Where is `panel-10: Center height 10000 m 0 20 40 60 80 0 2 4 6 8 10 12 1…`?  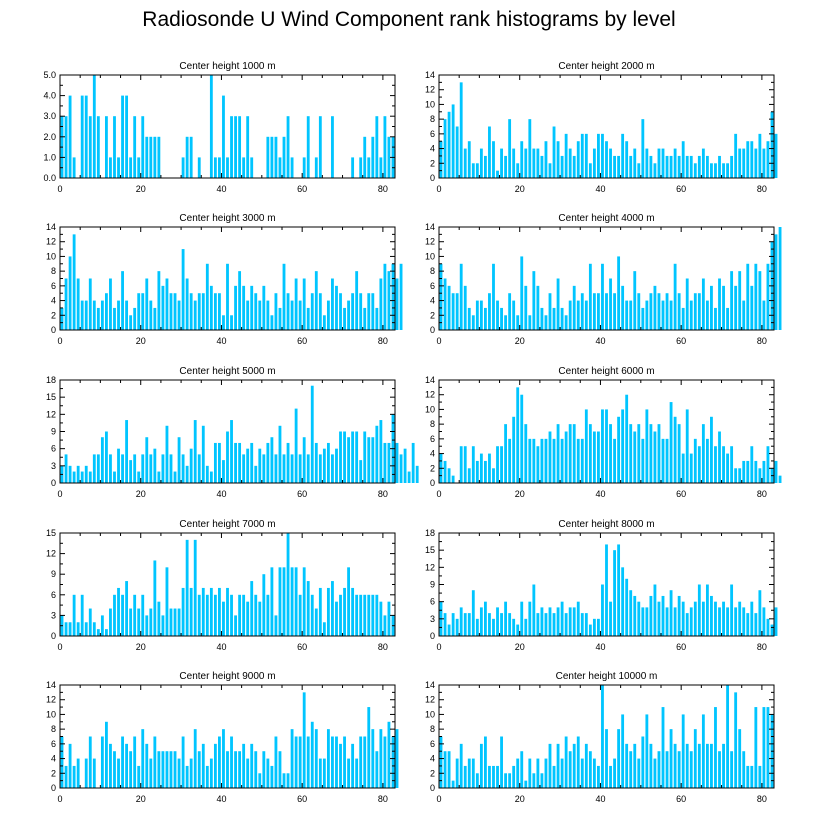
panel-10: Center height 10000 m 0 20 40 60 80 0 2 4 6 8 10 12 1… is located at coordinates (600, 737).